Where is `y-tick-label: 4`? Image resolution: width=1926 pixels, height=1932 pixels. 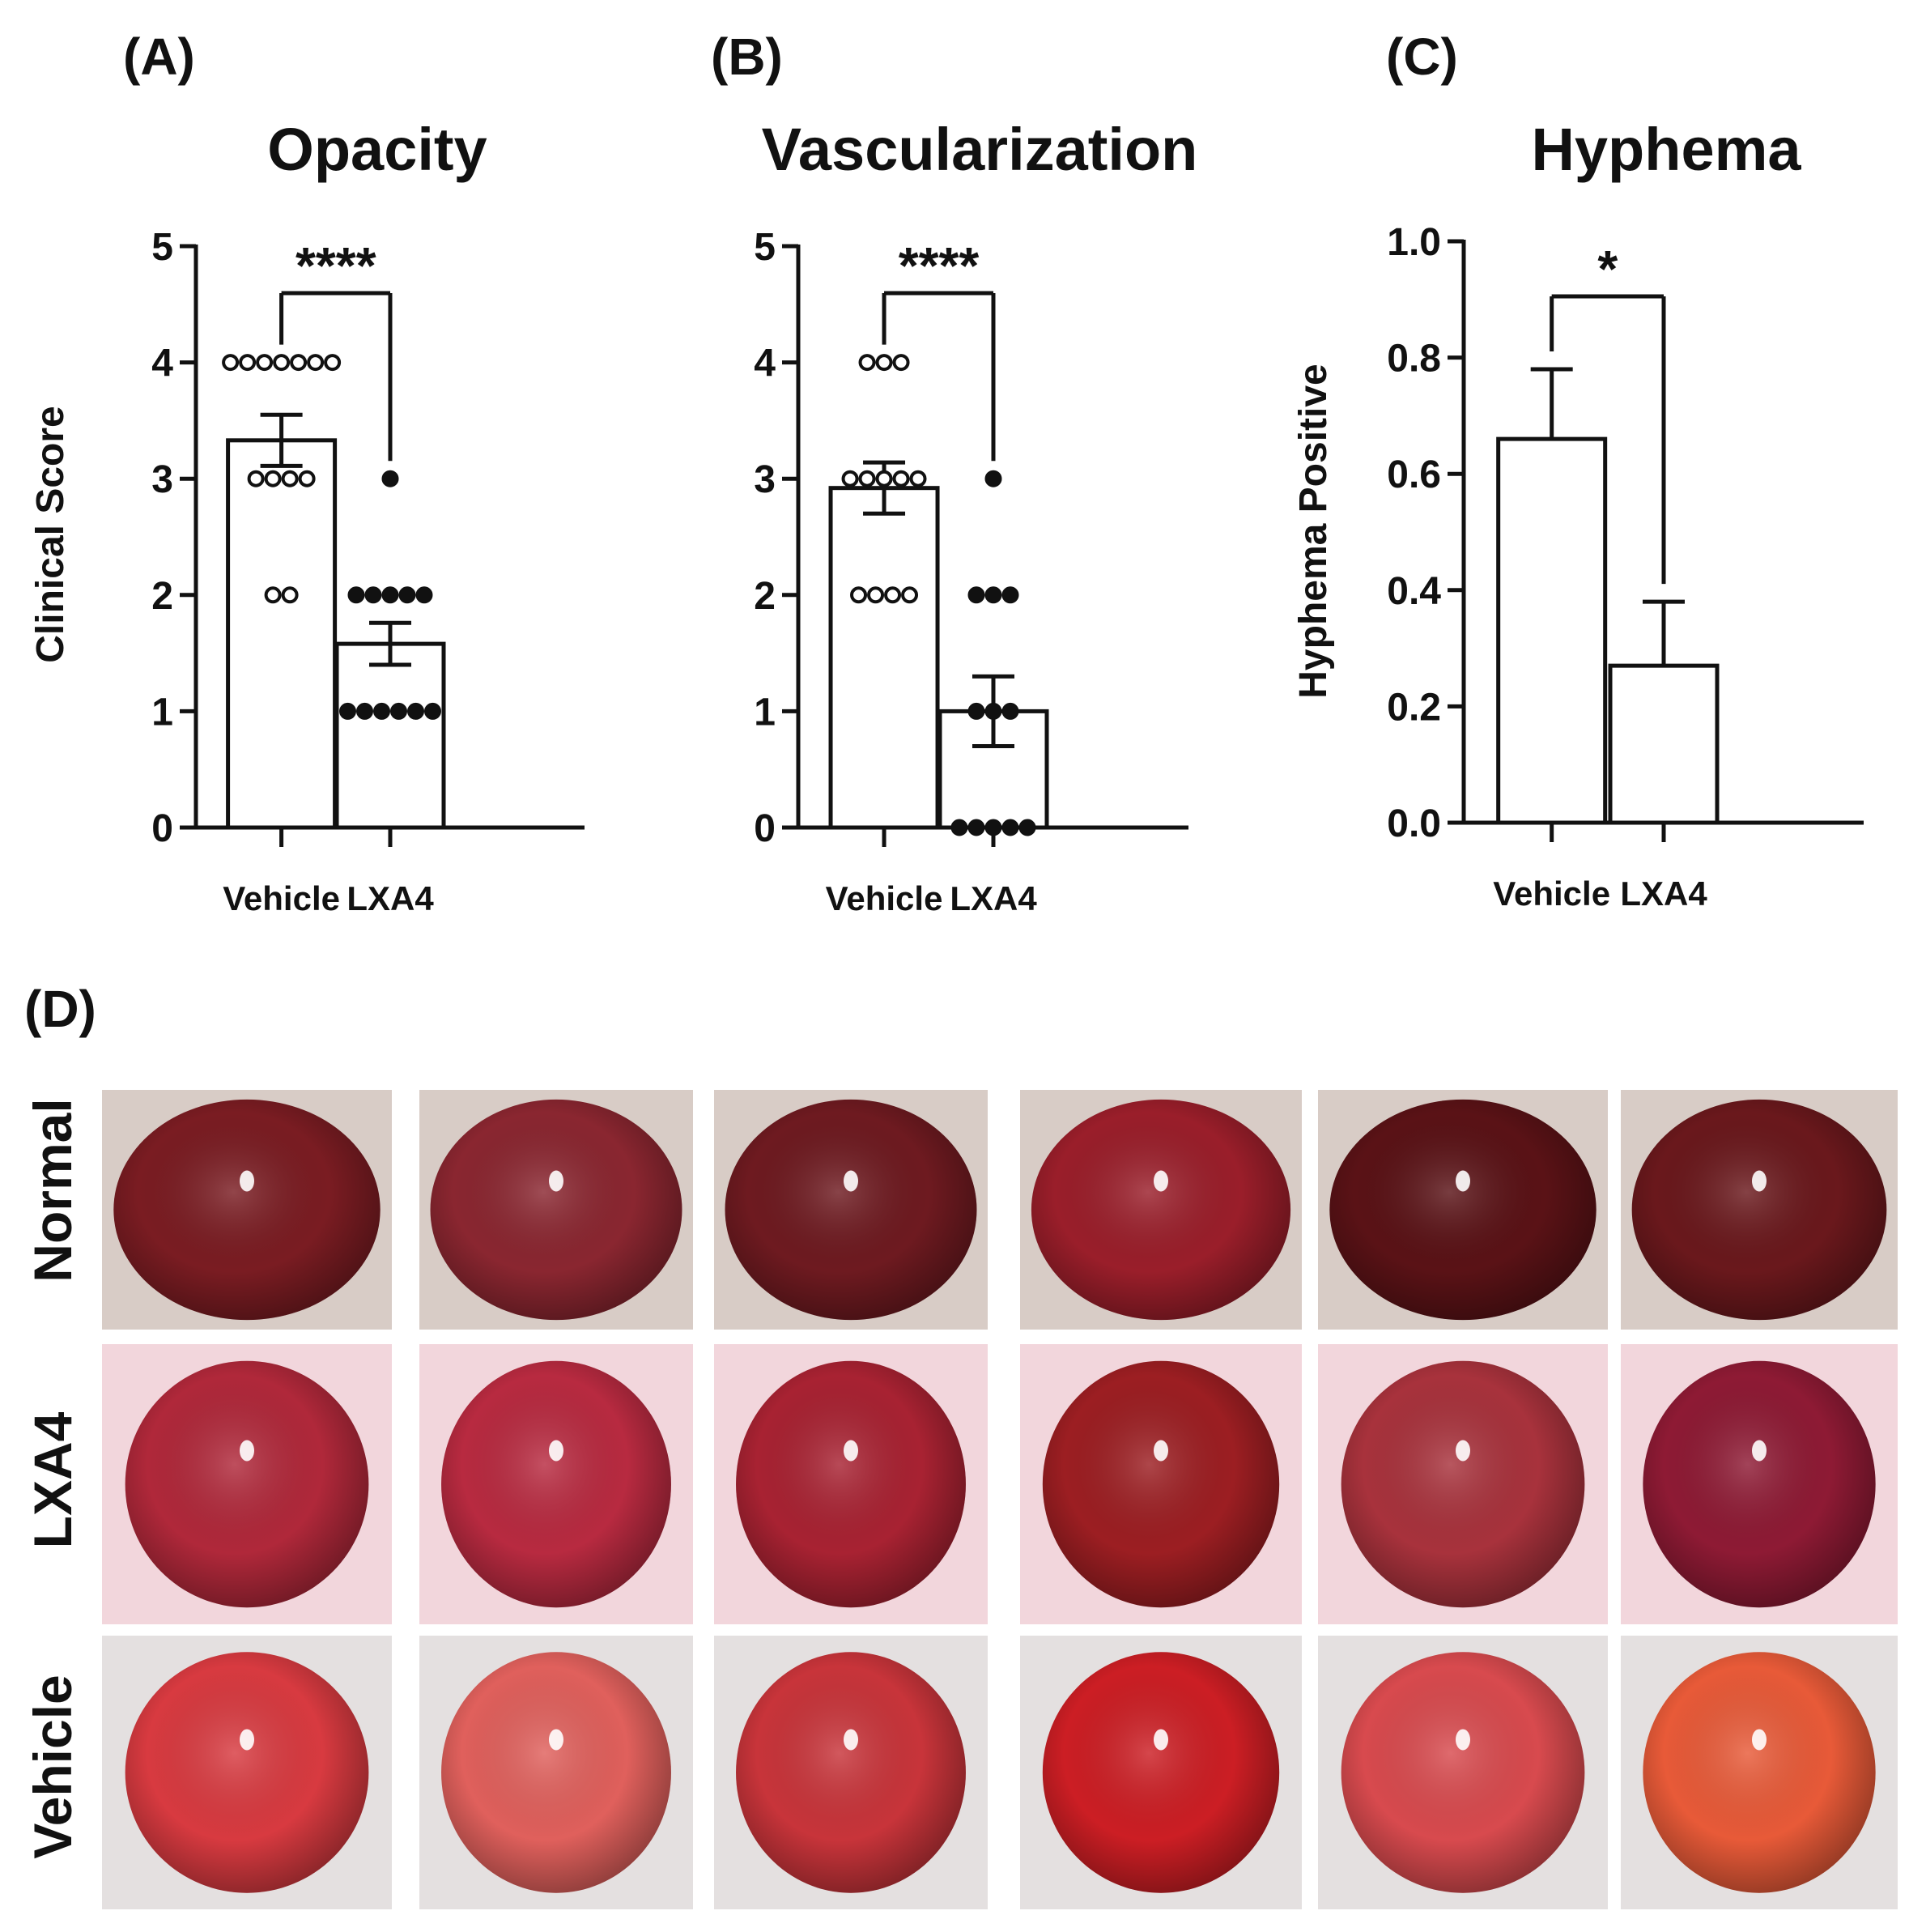
y-tick-label: 4 is located at coordinates (765, 364).